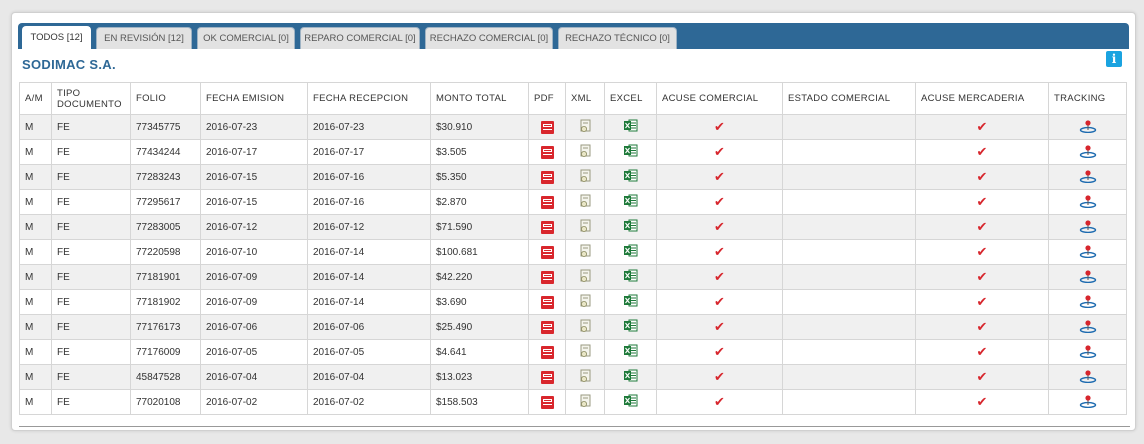  Describe the element at coordinates (982, 98) in the screenshot. I see `col-header-acuse-mercaderia: ACUSE MERCADERIA` at that location.